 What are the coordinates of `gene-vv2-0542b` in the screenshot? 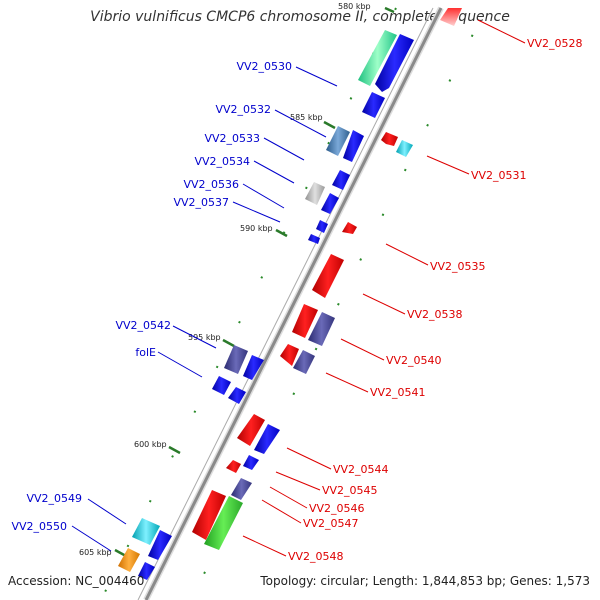 It's located at (253, 367).